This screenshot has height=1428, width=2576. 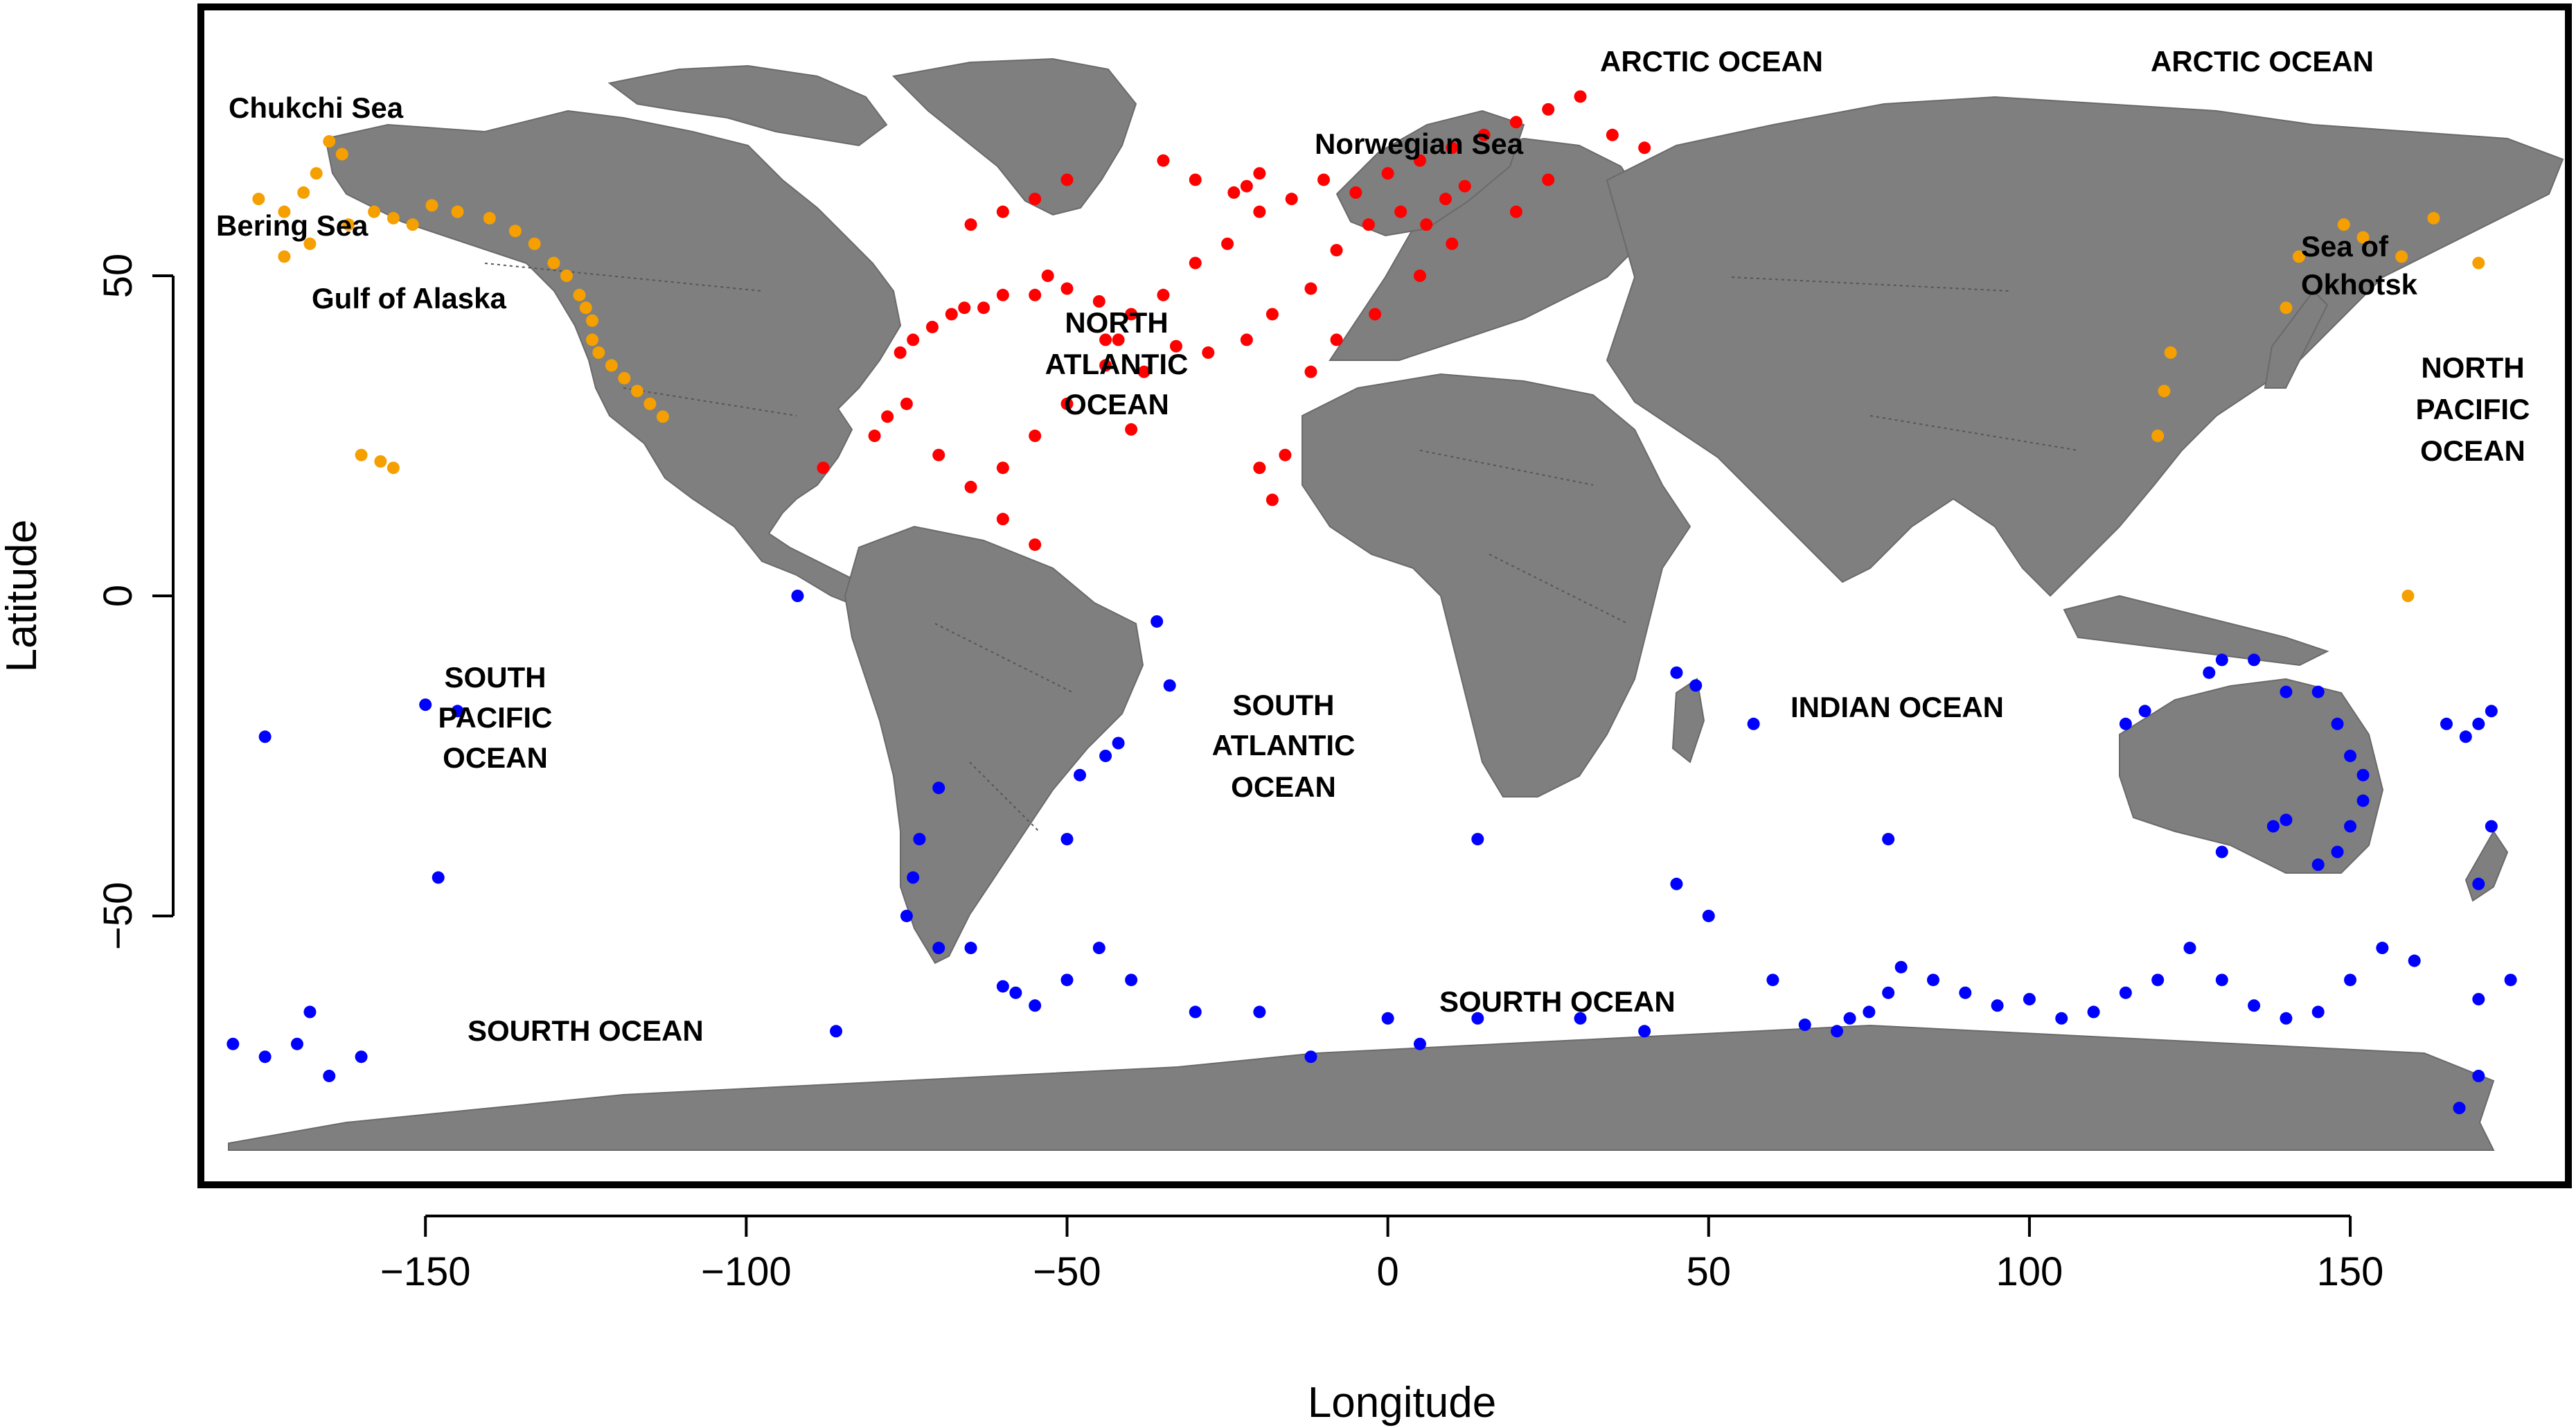 What do you see at coordinates (135, 602) in the screenshot?
I see `y-axis: −50 0 50` at bounding box center [135, 602].